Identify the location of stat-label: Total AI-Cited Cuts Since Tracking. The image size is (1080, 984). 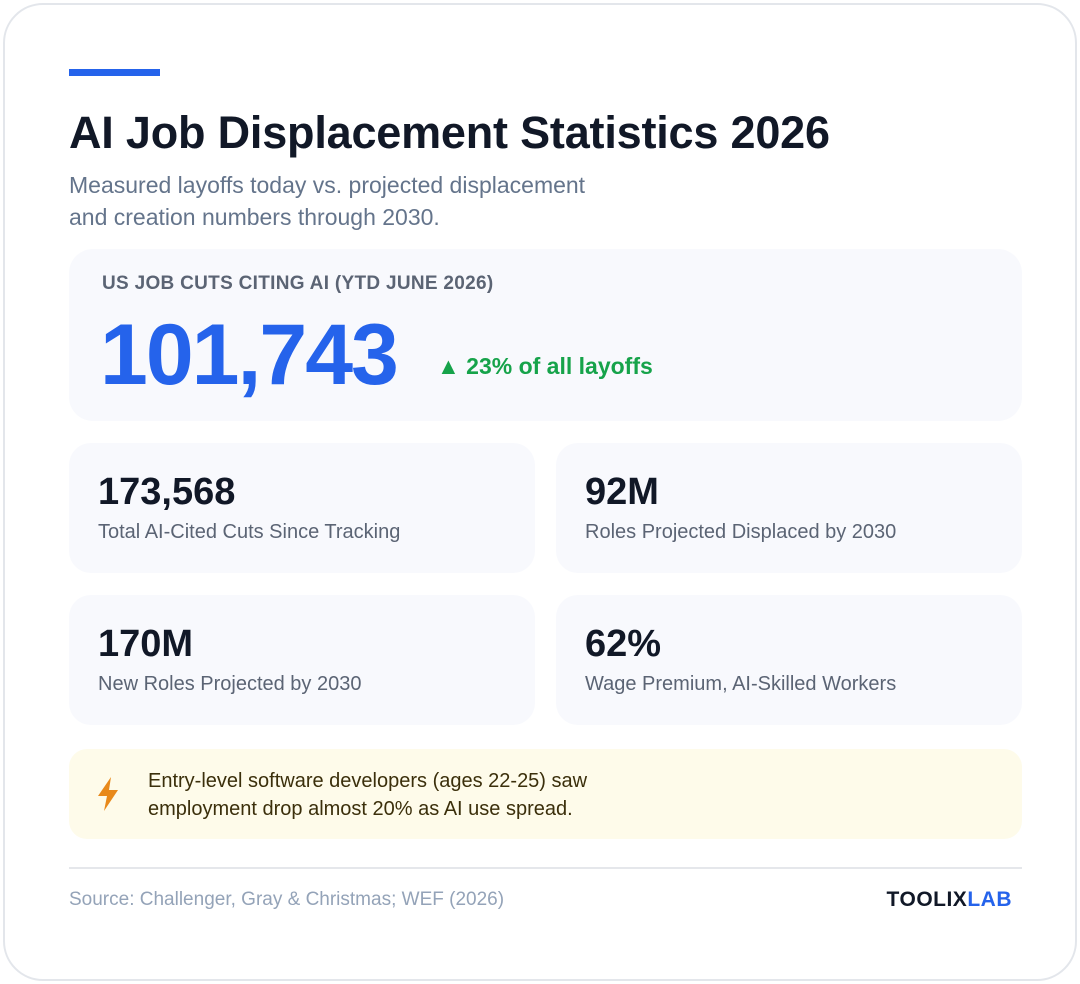
(249, 532).